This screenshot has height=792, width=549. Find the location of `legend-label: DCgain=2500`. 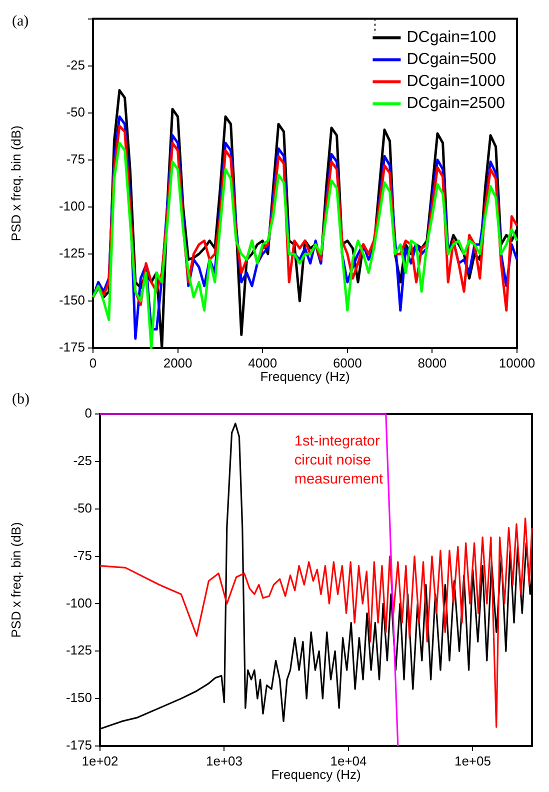

legend-label: DCgain=2500 is located at coordinates (456, 103).